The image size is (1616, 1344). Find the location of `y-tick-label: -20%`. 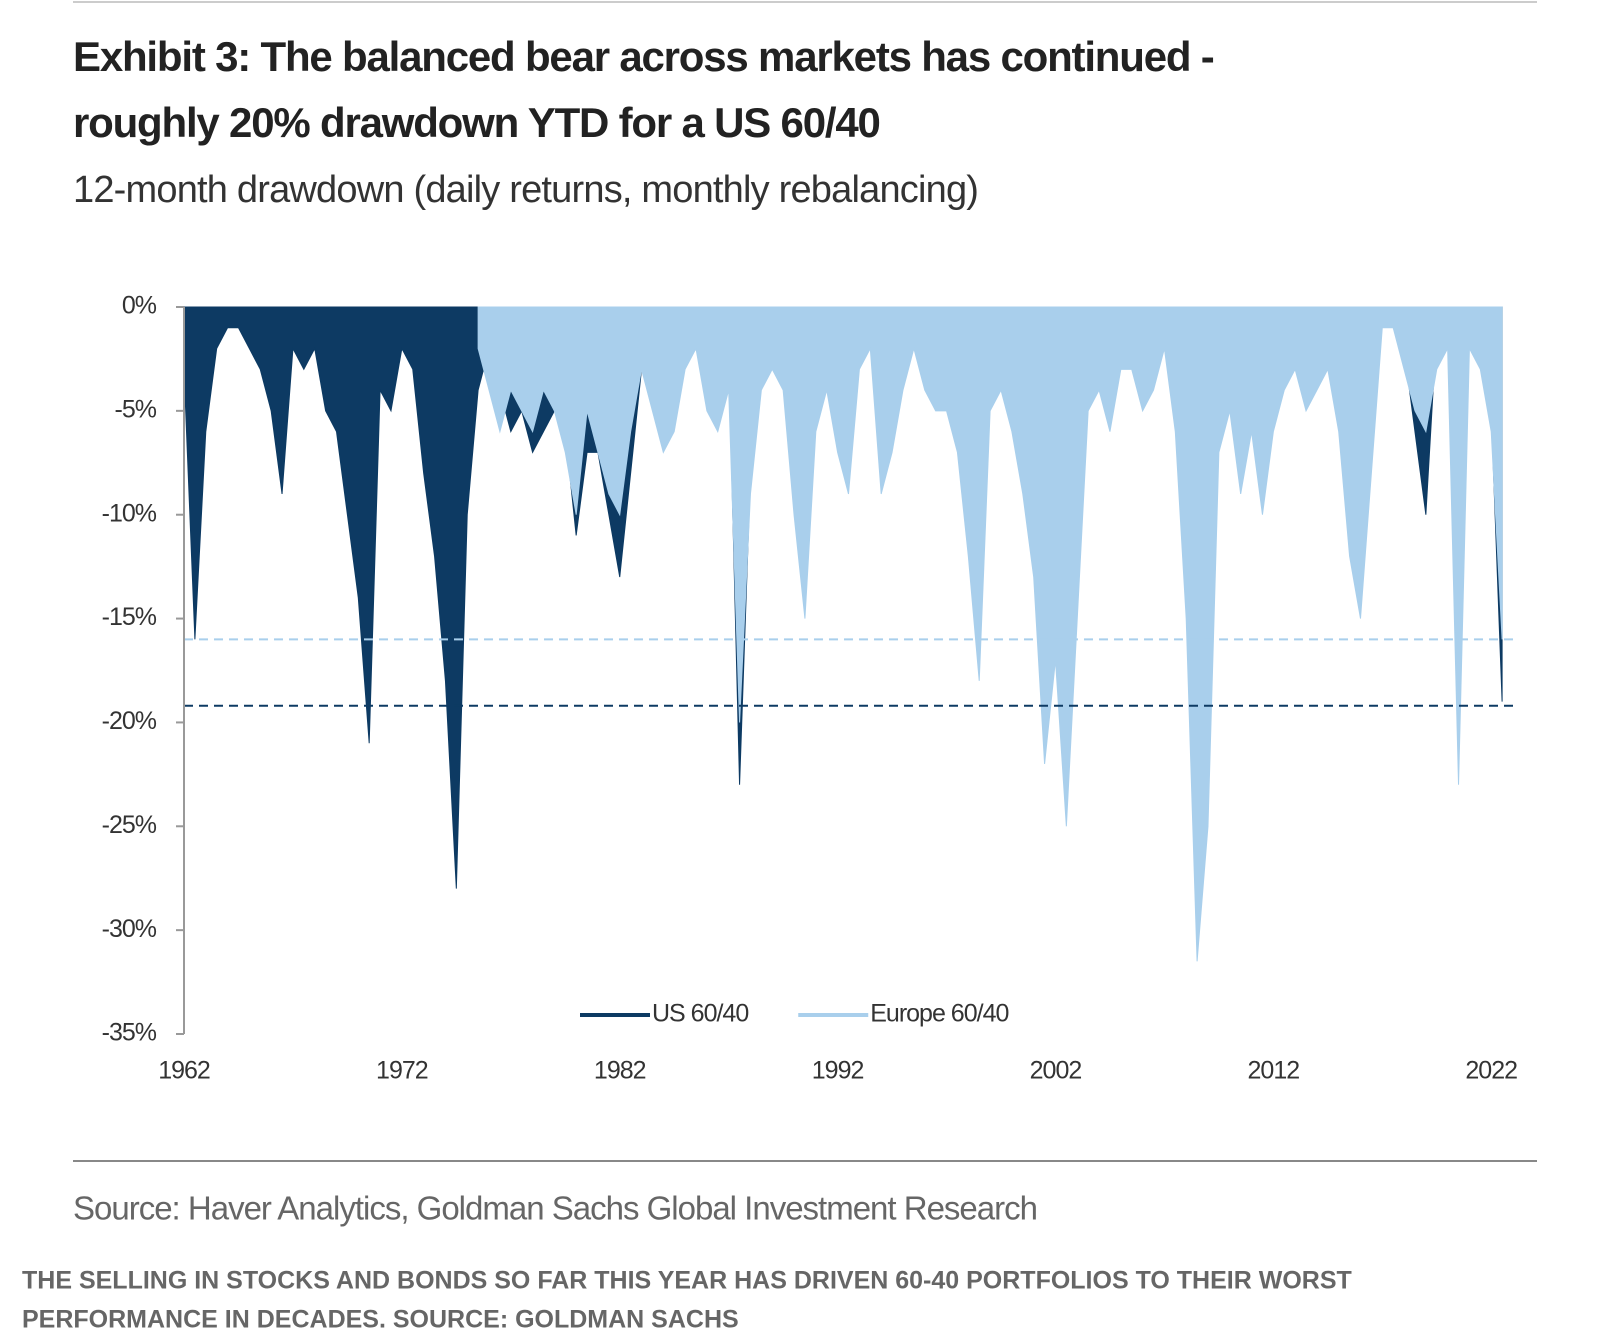

y-tick-label: -20% is located at coordinates (129, 721).